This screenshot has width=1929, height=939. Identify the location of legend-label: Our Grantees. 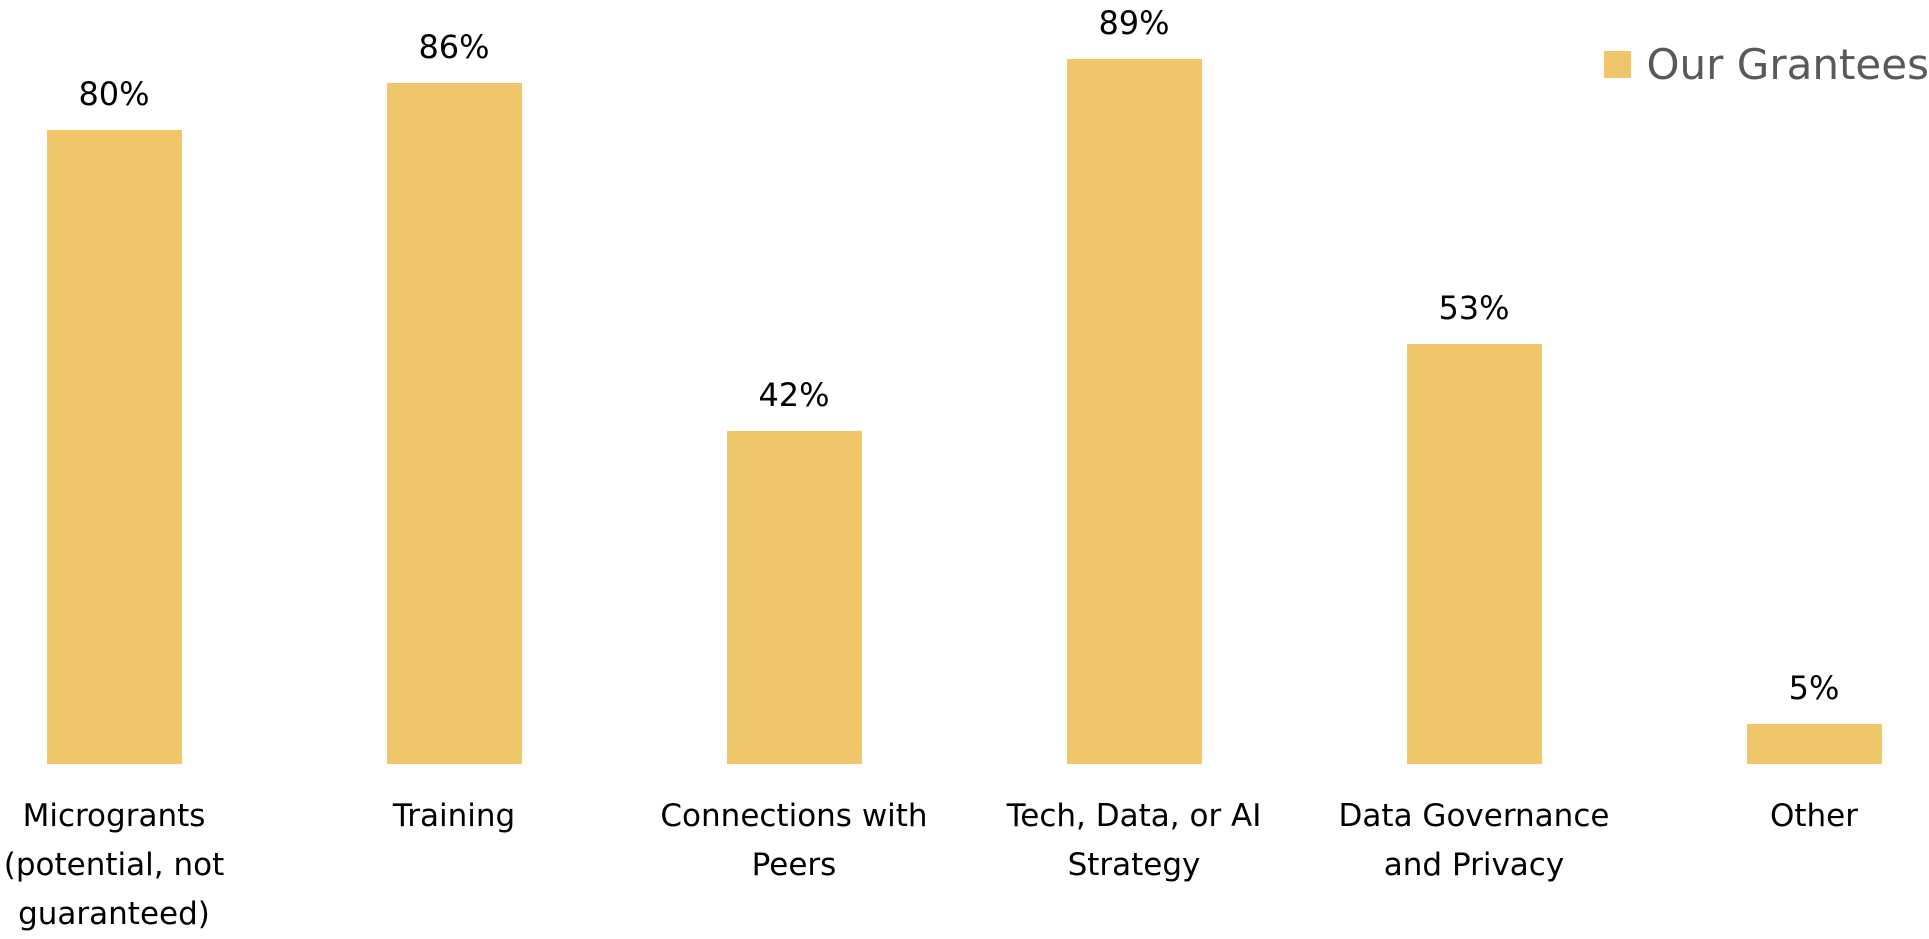
(1788, 64).